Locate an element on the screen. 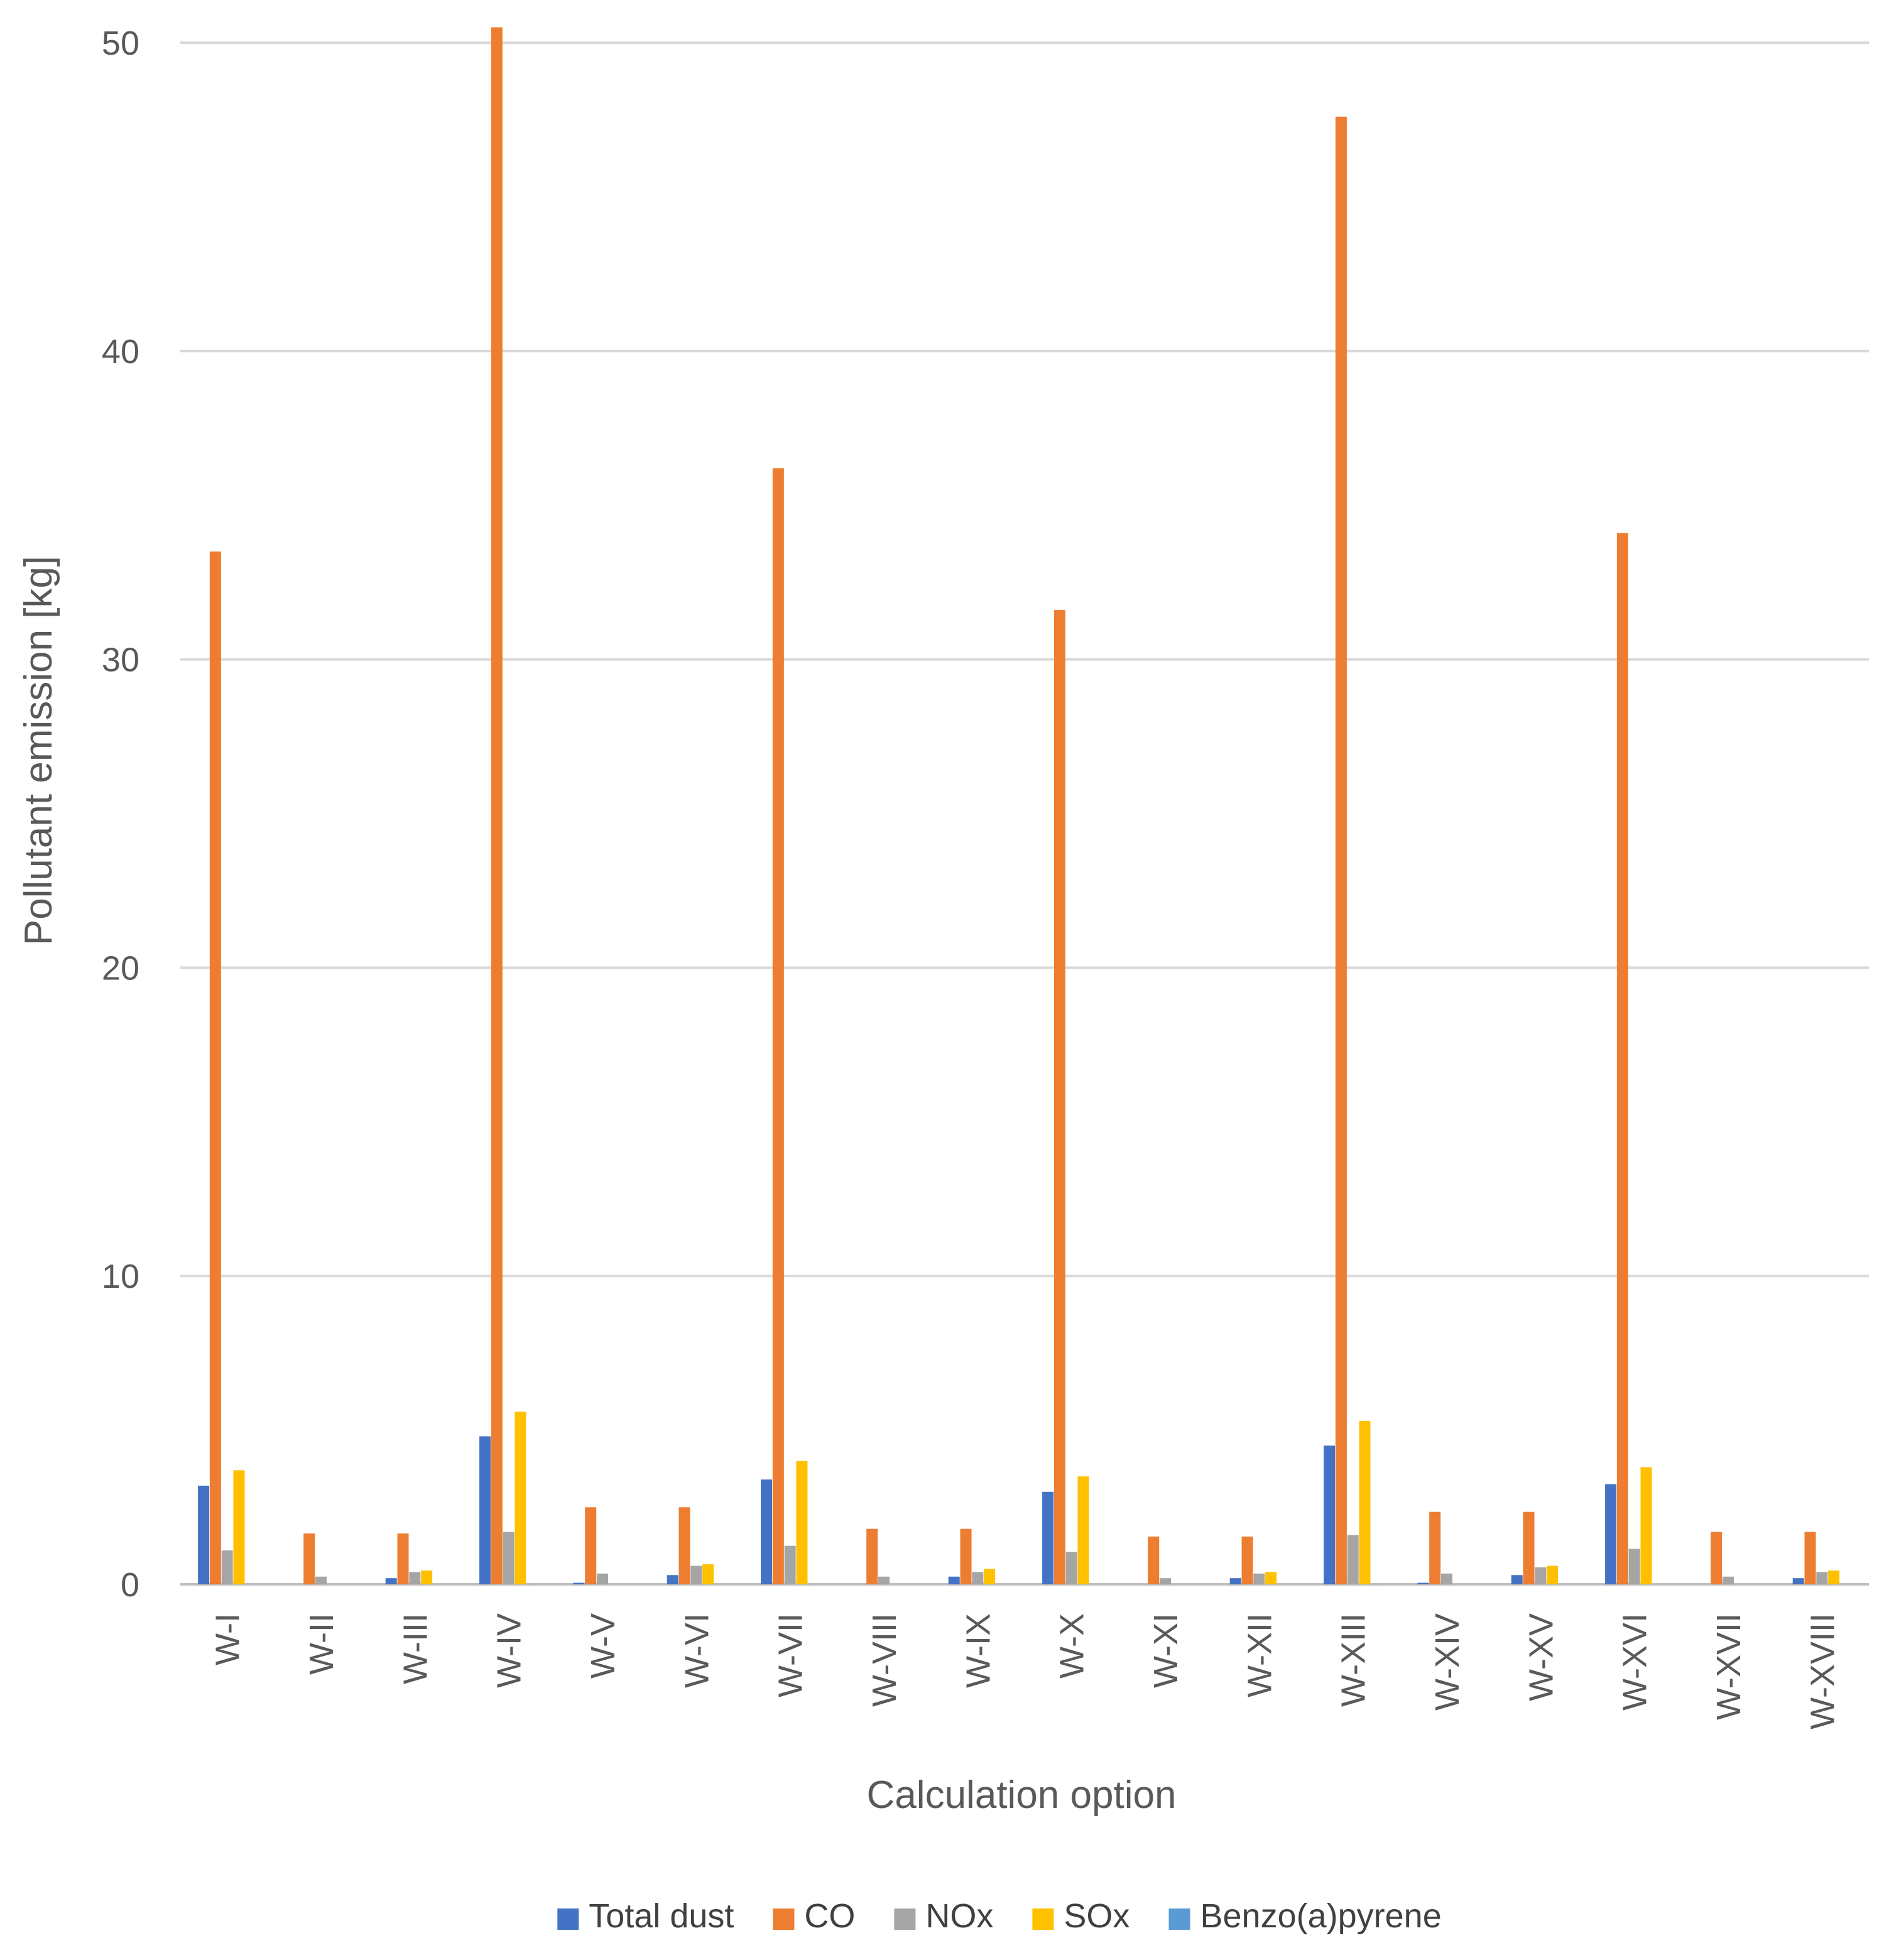 The height and width of the screenshot is (1960, 1889). x-tick-label: W-III is located at coordinates (415, 1648).